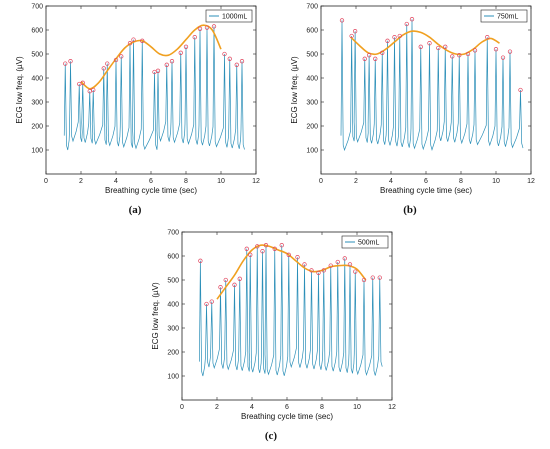 Image resolution: width=550 pixels, height=449 pixels. What do you see at coordinates (135, 210) in the screenshot?
I see `panel-label-a: (a)` at bounding box center [135, 210].